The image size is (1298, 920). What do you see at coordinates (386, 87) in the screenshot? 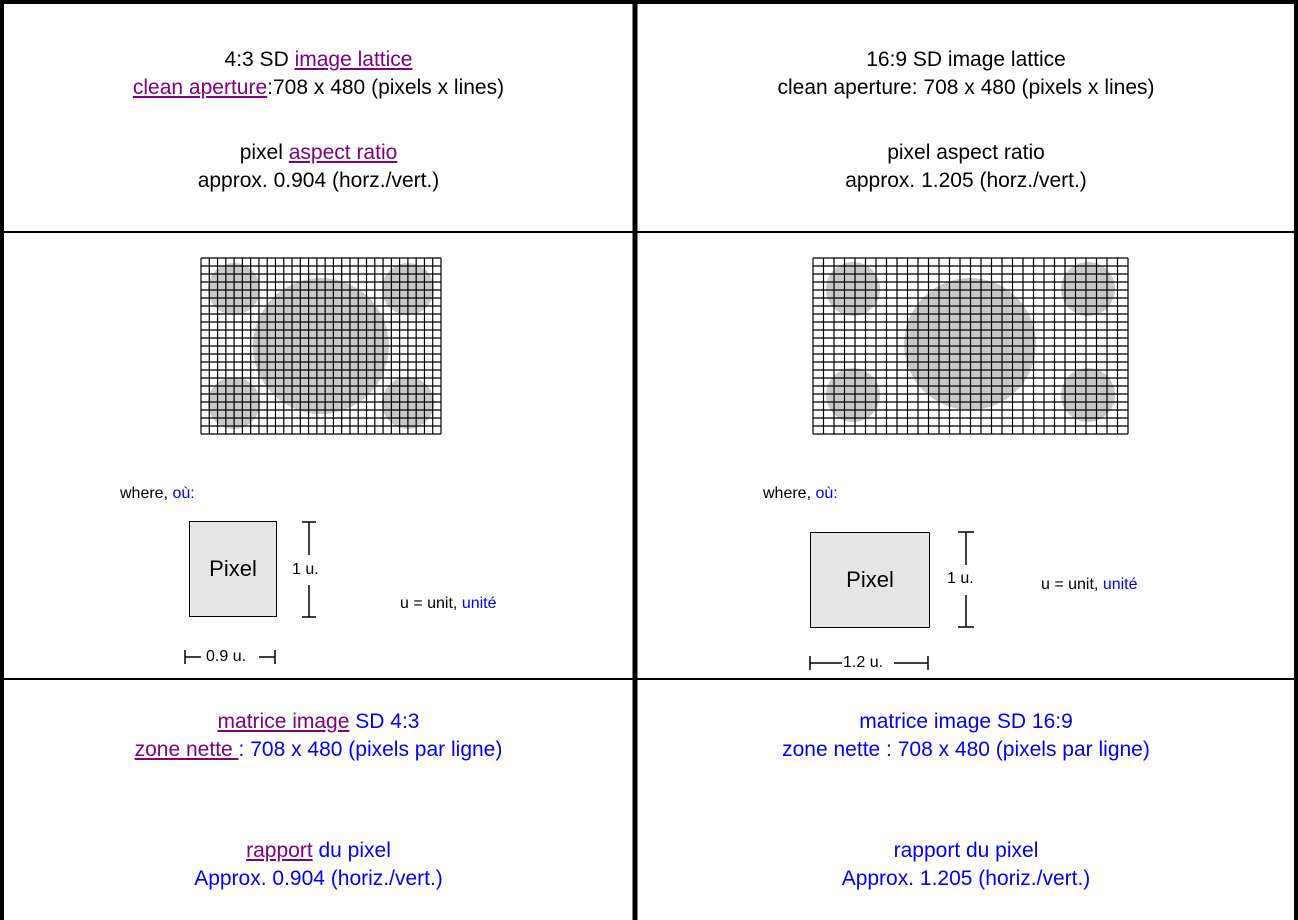
I see `left-aperture-value: :708 x 480 (pixels x lines)` at bounding box center [386, 87].